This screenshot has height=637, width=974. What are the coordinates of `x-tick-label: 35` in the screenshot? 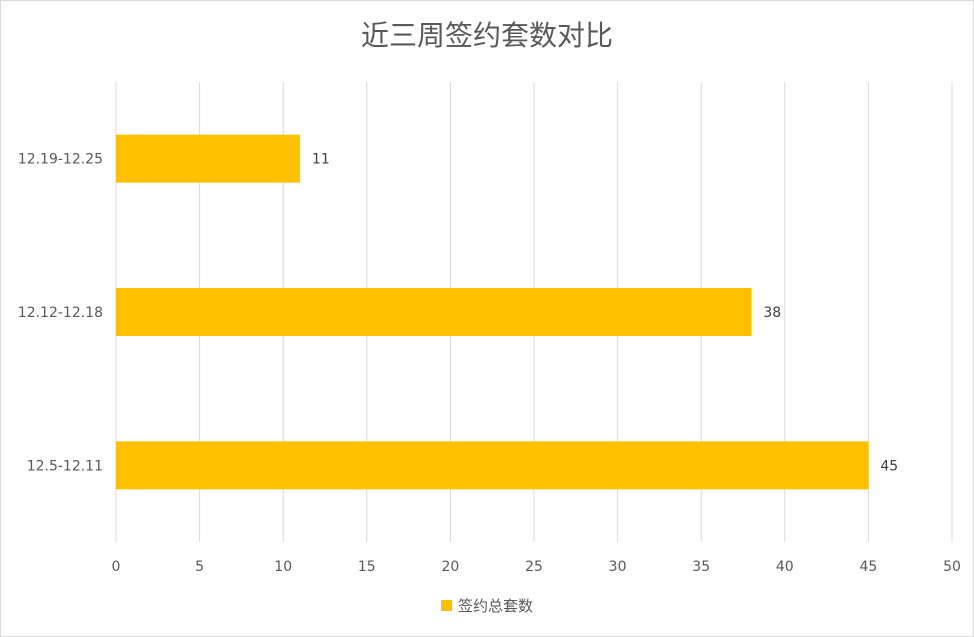 It's located at (701, 567).